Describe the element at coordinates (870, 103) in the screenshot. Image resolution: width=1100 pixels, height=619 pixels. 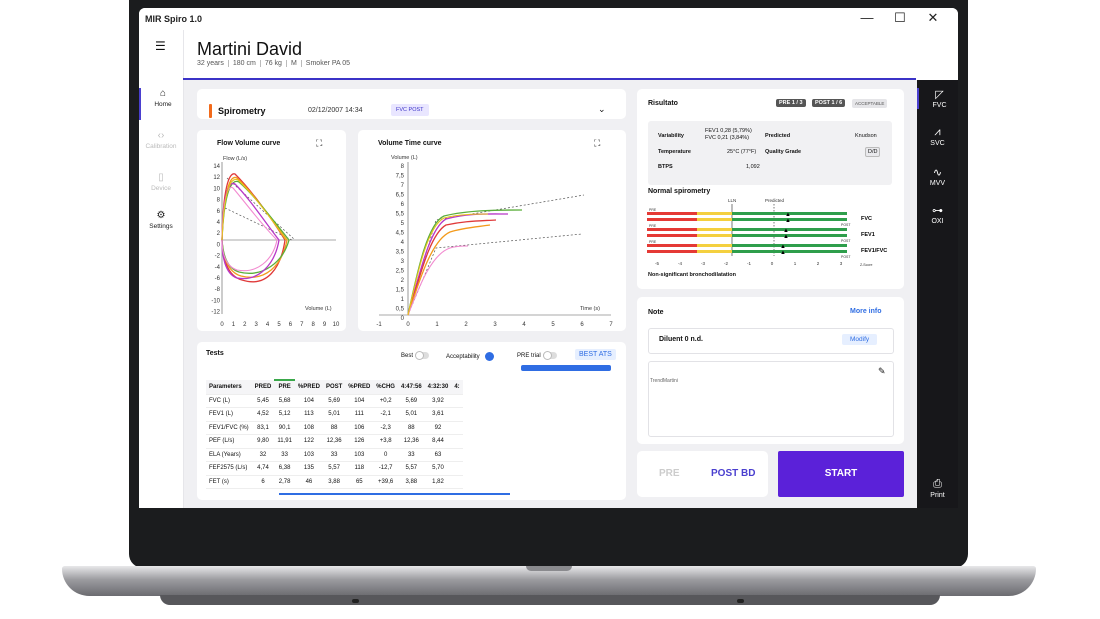
I see `acceptable-badge: ACCEPTABLE` at that location.